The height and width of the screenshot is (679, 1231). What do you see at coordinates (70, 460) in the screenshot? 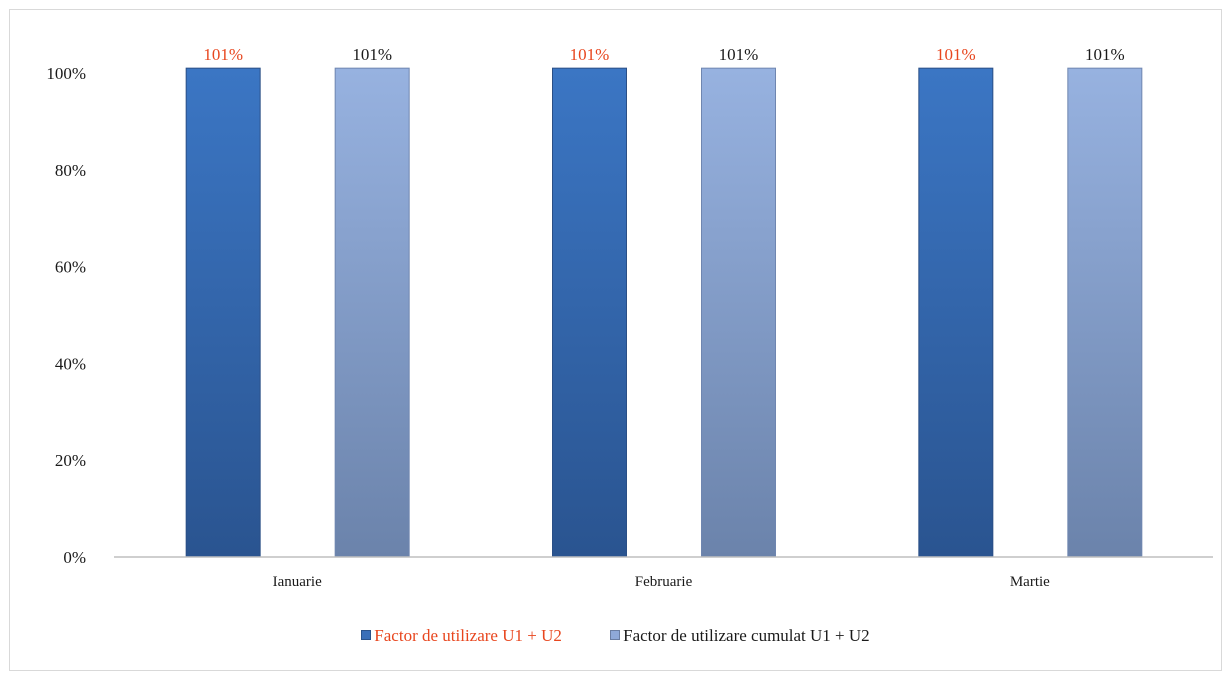
I see `y-tick-label: 20%` at bounding box center [70, 460].